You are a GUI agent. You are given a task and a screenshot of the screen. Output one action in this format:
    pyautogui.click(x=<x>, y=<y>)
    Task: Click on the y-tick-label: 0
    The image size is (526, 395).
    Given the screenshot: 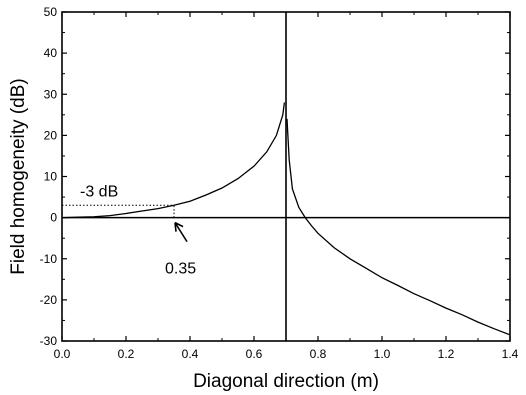 What is the action you would take?
    pyautogui.click(x=53, y=218)
    